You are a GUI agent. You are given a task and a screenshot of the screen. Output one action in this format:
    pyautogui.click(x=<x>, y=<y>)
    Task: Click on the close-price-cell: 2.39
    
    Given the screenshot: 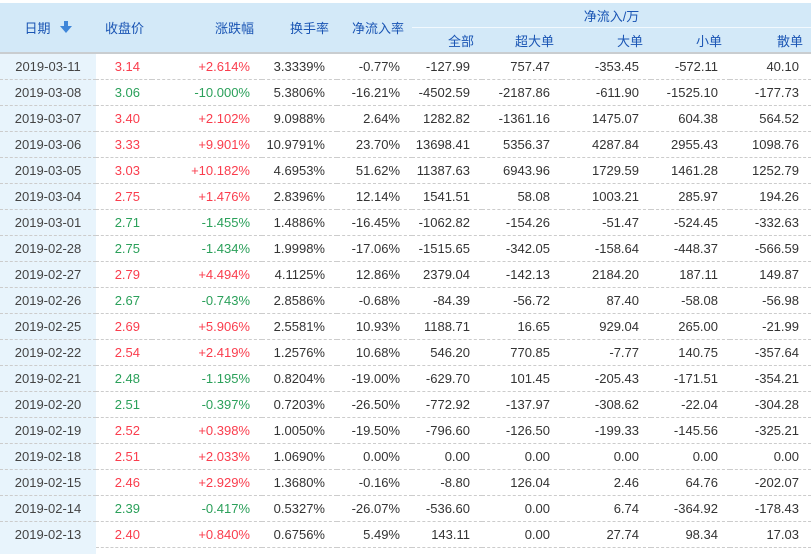 What is the action you would take?
    pyautogui.click(x=127, y=508)
    